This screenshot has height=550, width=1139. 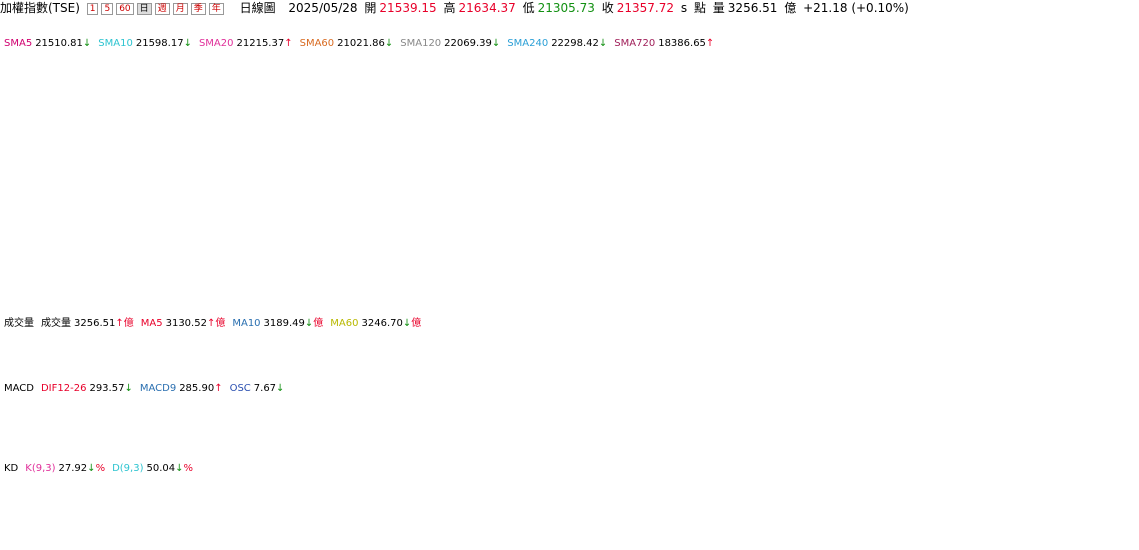 What do you see at coordinates (92, 9) in the screenshot?
I see `period-button-0: 1` at bounding box center [92, 9].